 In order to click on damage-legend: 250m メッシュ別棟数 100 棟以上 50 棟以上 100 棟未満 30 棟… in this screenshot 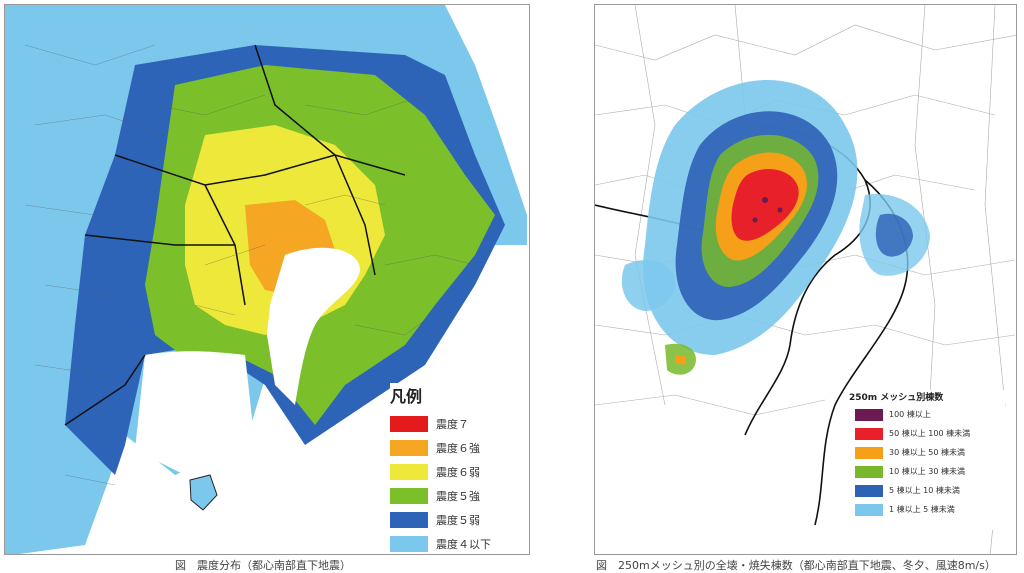, I will do `click(925, 460)`.